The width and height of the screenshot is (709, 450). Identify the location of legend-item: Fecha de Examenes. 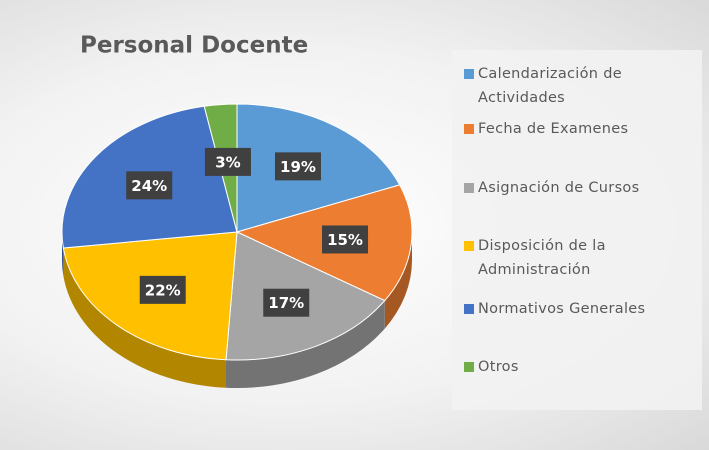
(586, 129).